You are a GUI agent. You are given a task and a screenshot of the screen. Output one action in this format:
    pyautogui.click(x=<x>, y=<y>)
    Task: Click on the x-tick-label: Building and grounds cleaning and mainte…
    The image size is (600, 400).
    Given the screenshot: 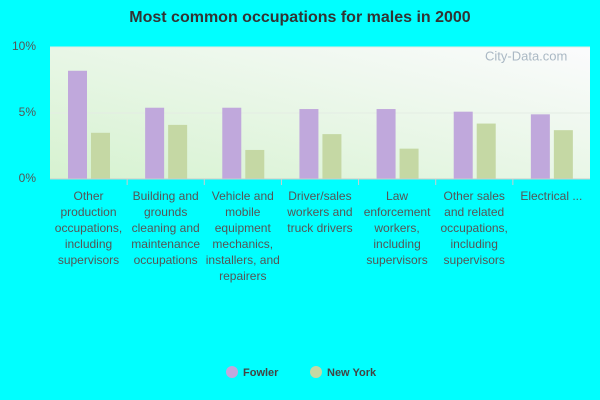 What is the action you would take?
    pyautogui.click(x=165, y=228)
    